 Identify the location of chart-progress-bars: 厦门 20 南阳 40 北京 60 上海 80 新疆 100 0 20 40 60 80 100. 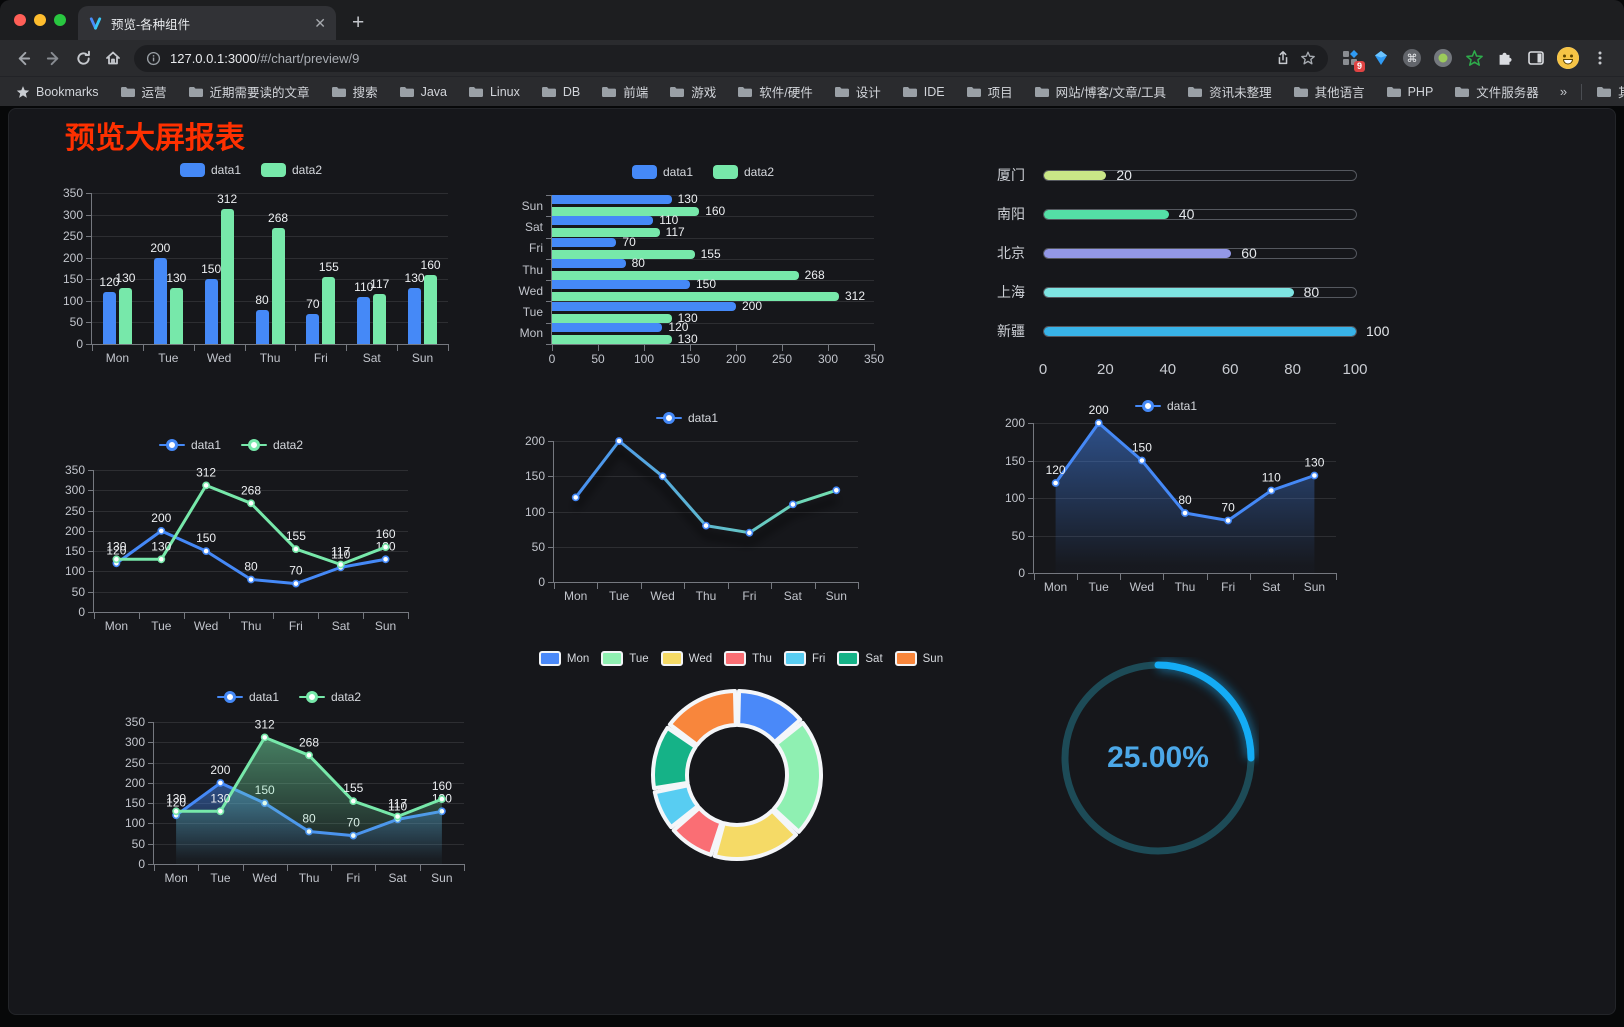
(1193, 272).